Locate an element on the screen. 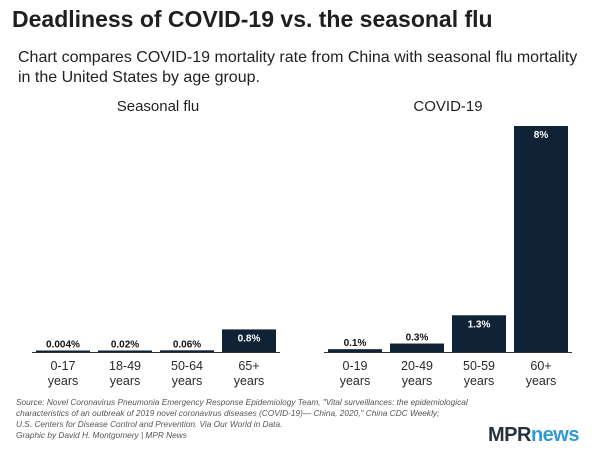 The image size is (602, 452). logo-mpr: MPR is located at coordinates (509, 435).